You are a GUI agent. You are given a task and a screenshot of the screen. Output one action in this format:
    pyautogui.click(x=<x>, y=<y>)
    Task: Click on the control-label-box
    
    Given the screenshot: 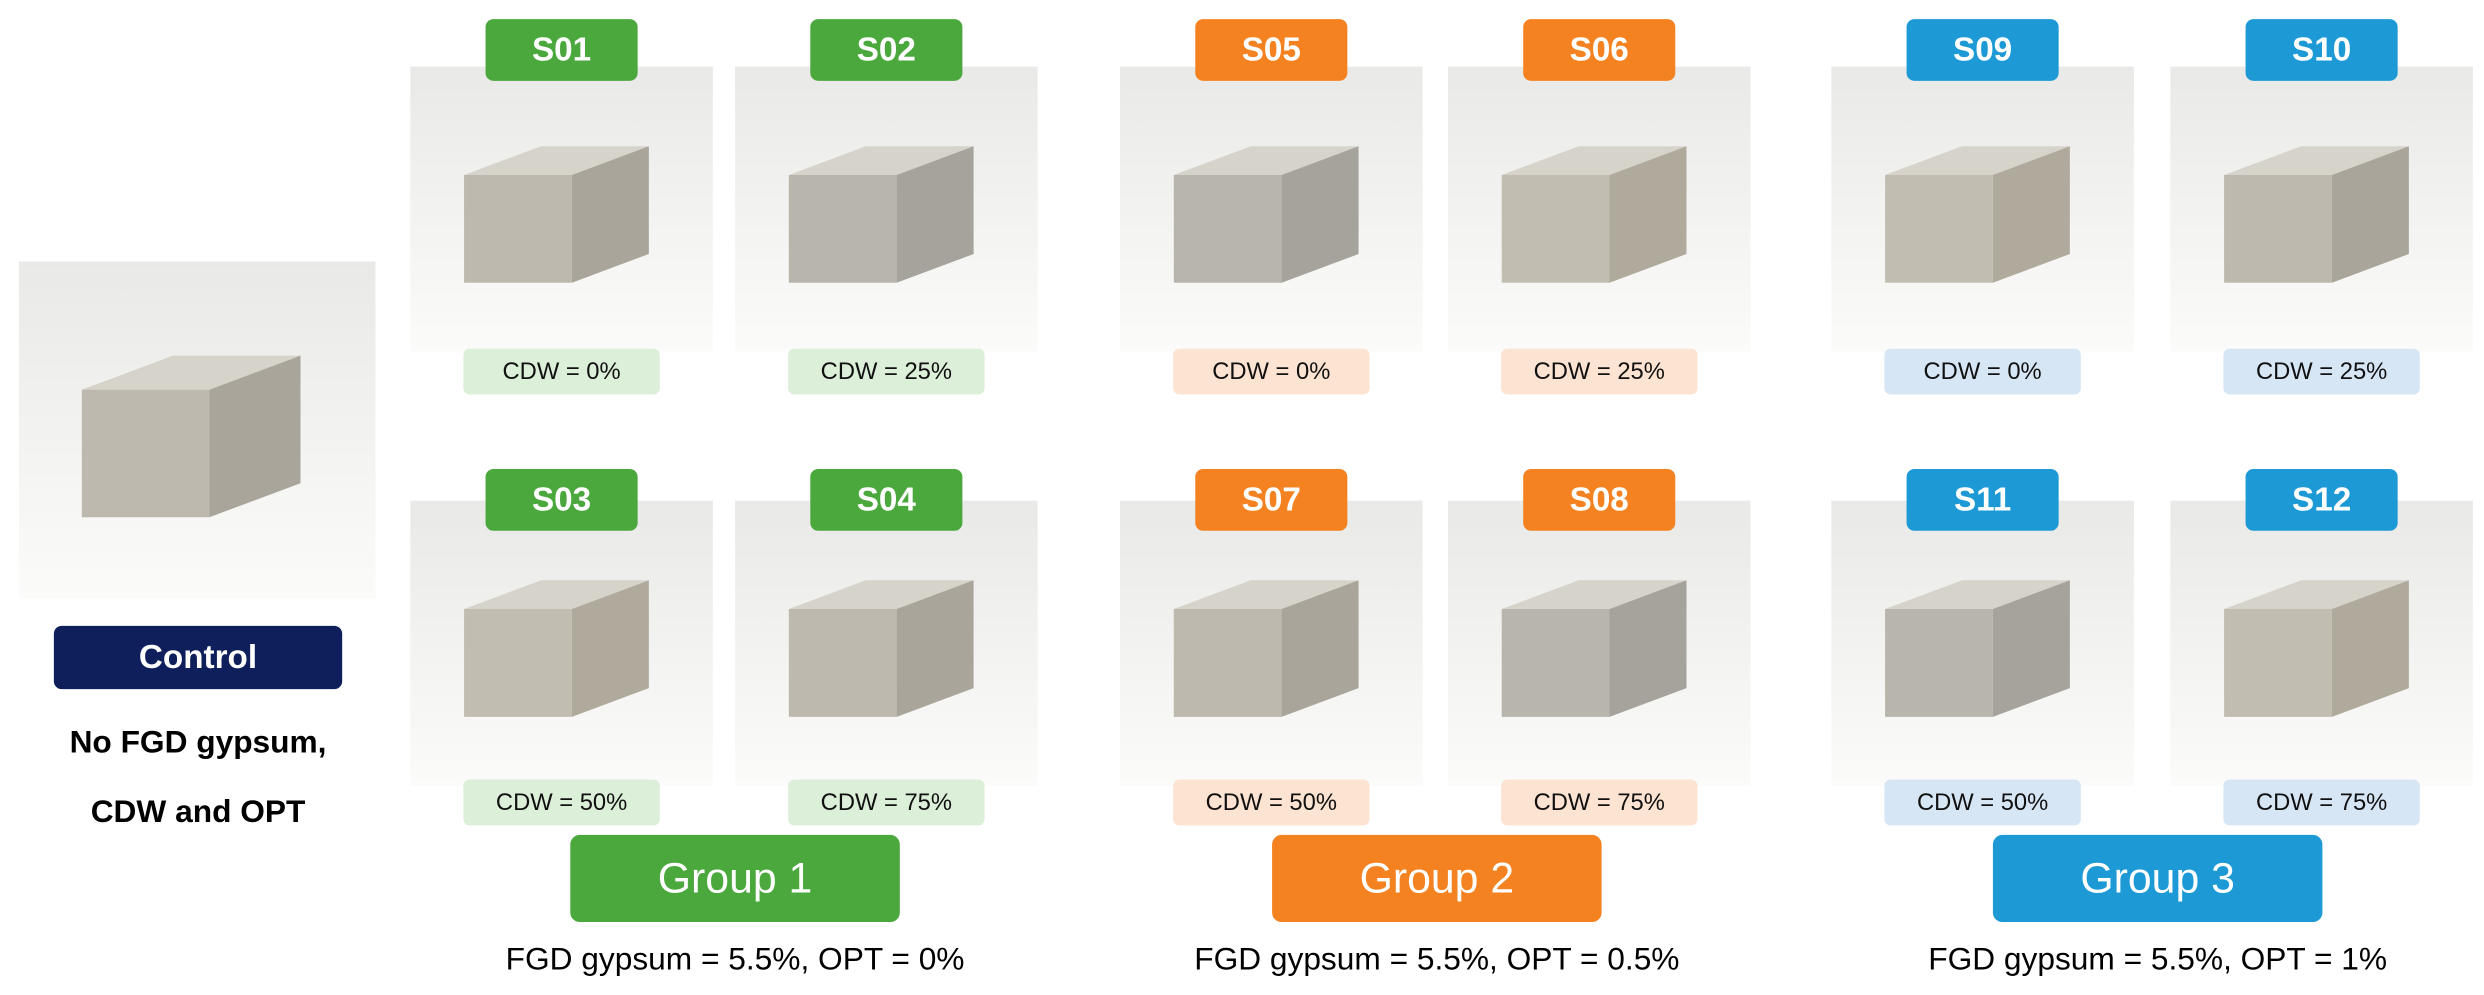 What is the action you would take?
    pyautogui.click(x=198, y=657)
    